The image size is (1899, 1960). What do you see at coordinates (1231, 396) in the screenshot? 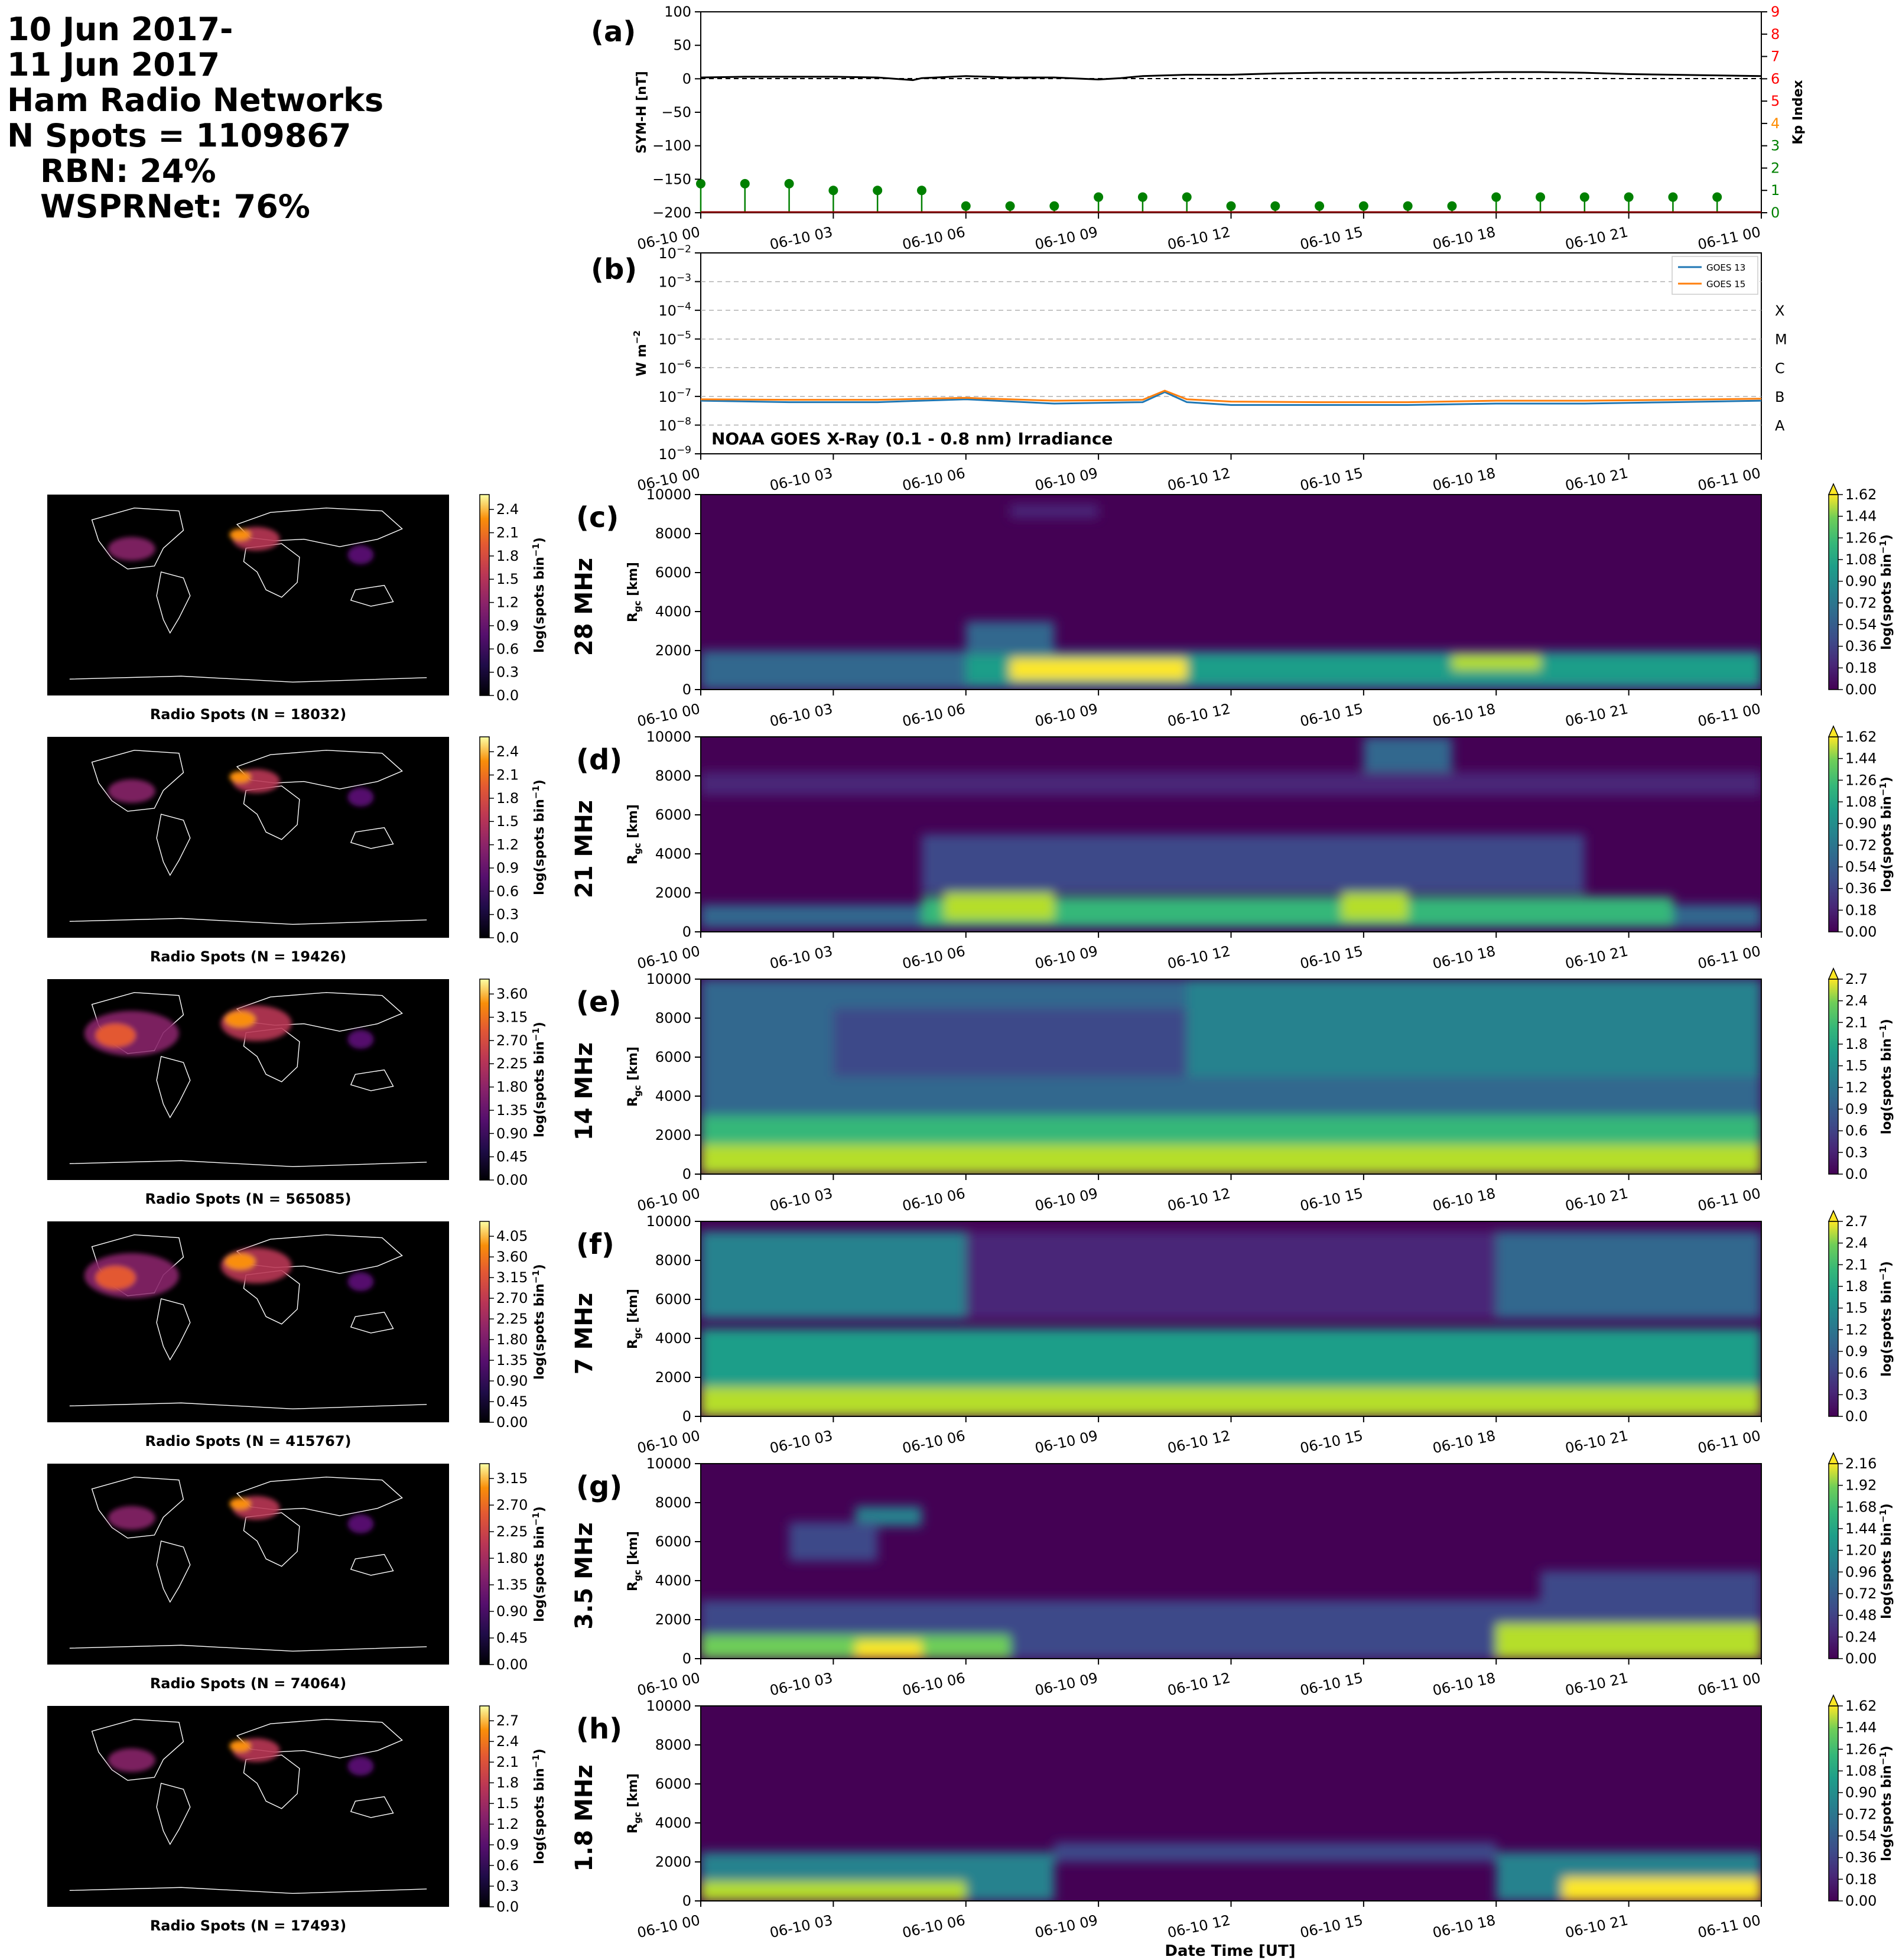
I see `goes15-series-line` at bounding box center [1231, 396].